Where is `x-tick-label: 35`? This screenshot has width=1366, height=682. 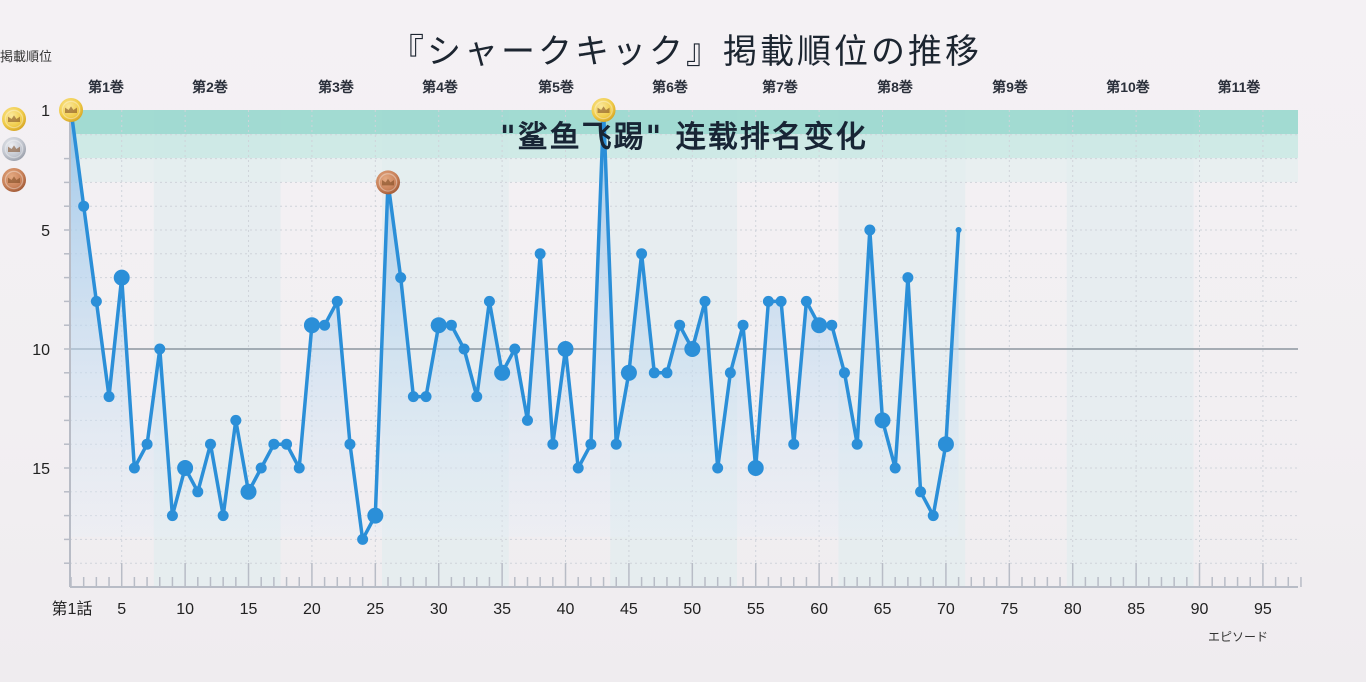
x-tick-label: 35 is located at coordinates (502, 609).